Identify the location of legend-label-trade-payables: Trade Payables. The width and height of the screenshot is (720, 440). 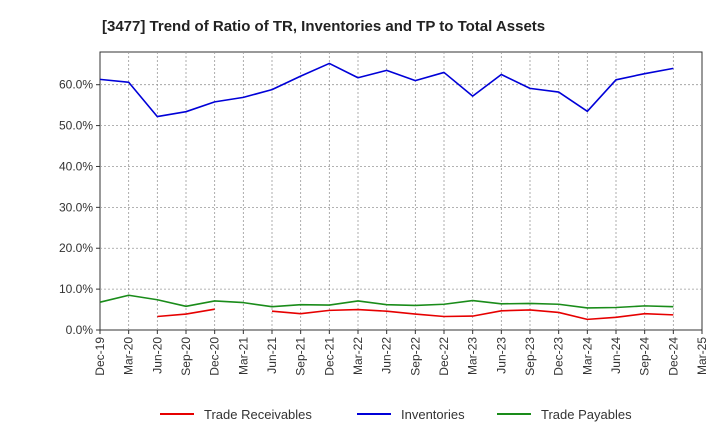
(586, 414).